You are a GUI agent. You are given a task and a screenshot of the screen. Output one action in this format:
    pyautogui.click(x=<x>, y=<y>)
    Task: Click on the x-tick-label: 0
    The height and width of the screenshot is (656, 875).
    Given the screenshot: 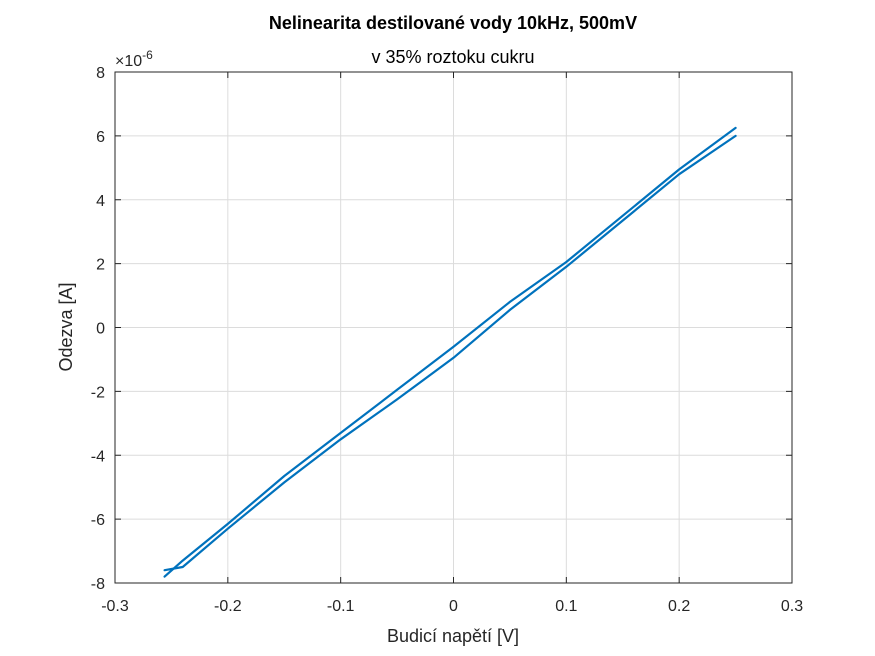 What is the action you would take?
    pyautogui.click(x=453, y=606)
    